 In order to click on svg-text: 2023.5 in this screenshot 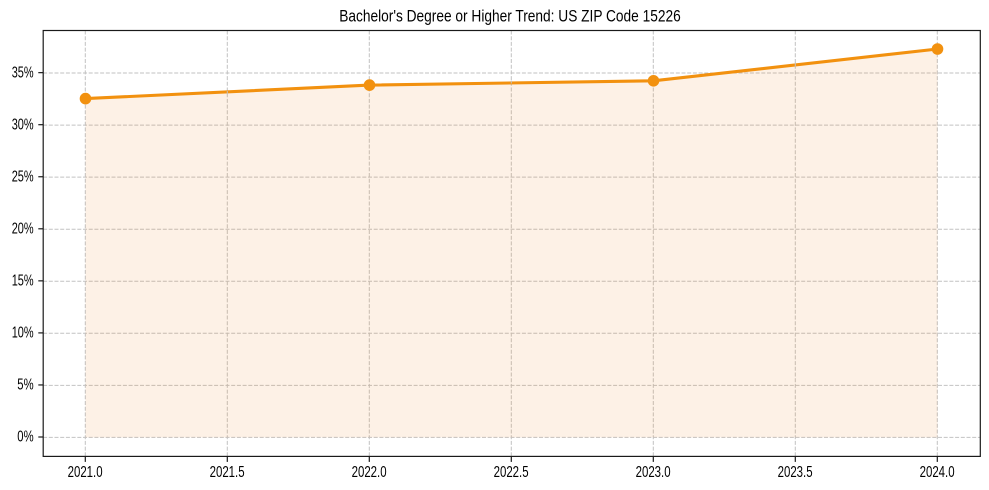, I will do `click(795, 472)`.